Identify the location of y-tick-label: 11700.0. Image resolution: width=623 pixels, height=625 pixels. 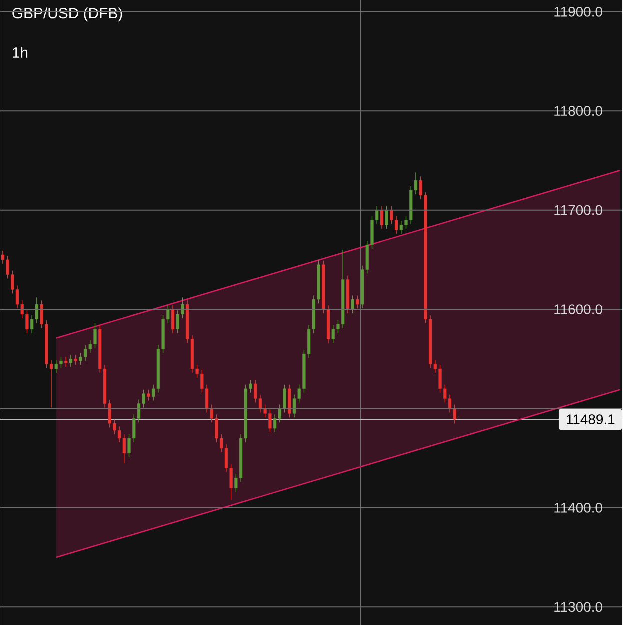
(578, 210).